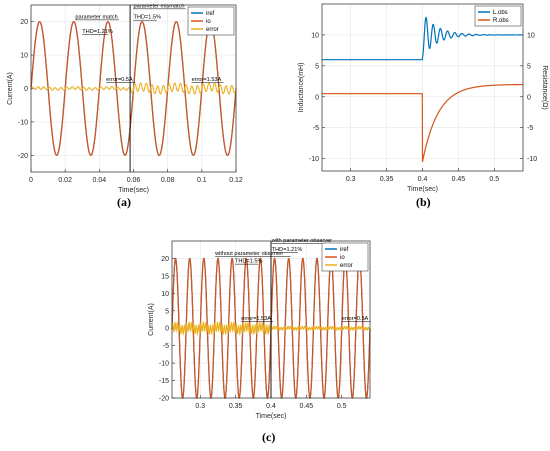  I want to click on x-tick-label: 0, so click(31, 180).